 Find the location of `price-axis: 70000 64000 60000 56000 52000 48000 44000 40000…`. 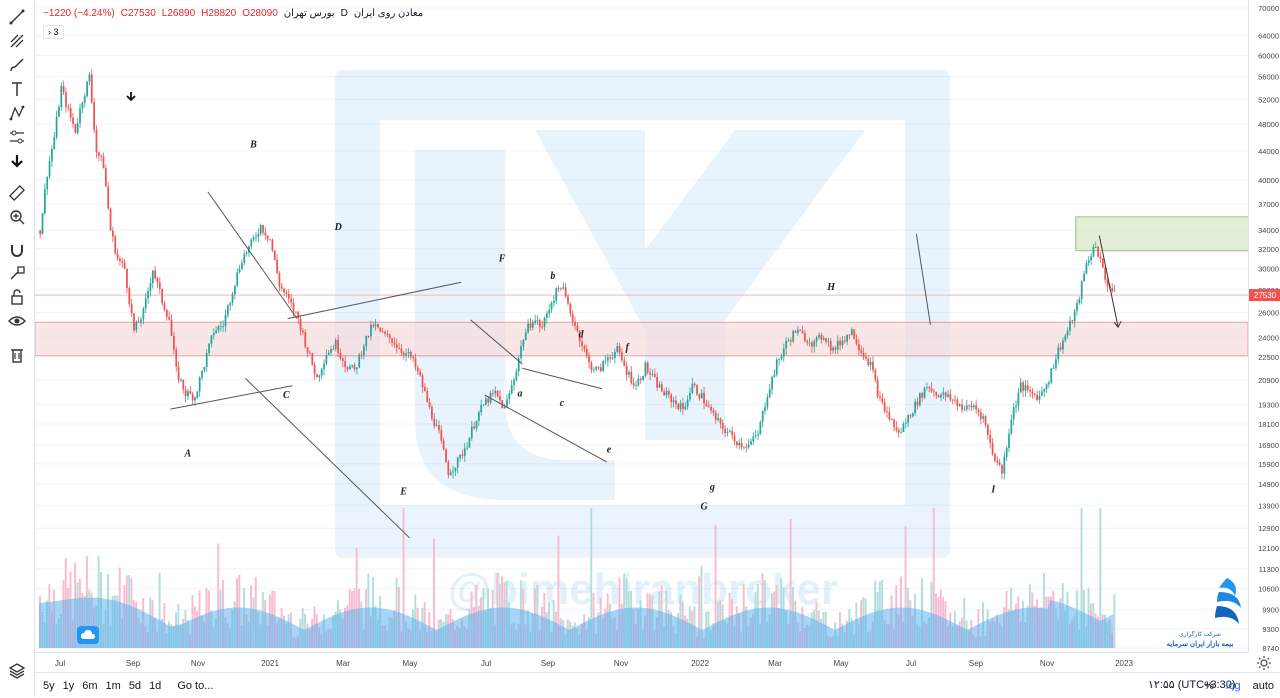

price-axis: 70000 64000 60000 56000 52000 48000 44000 40000… is located at coordinates (1264, 326).